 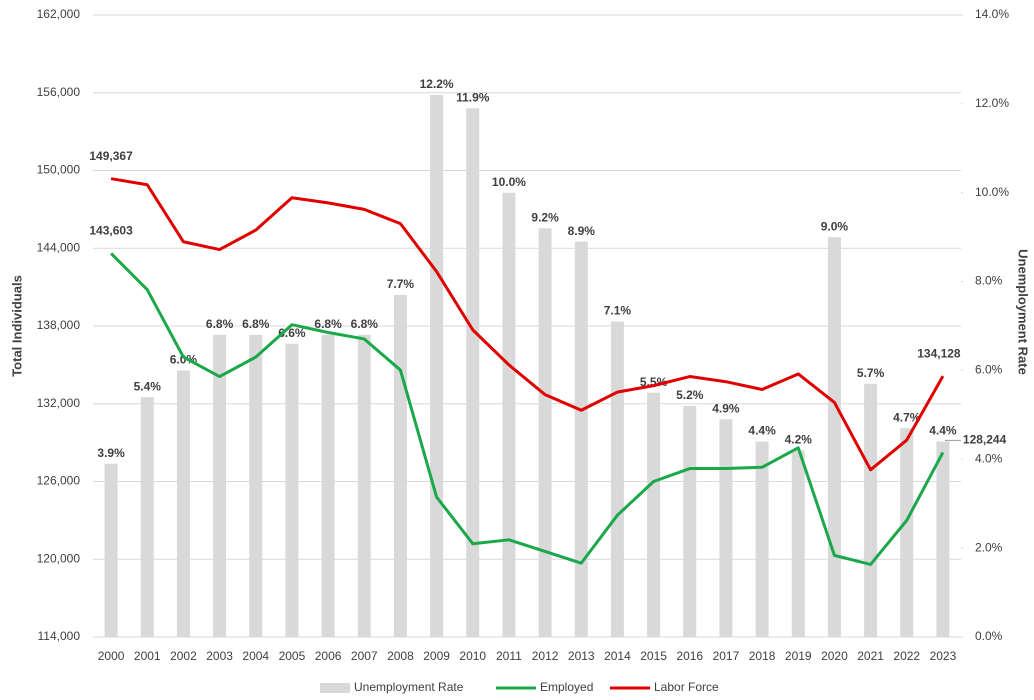 What do you see at coordinates (111, 656) in the screenshot?
I see `x-tick-label: 2000` at bounding box center [111, 656].